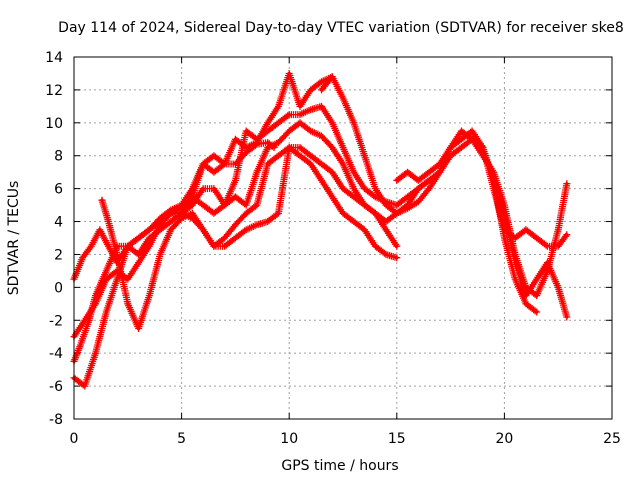  Describe the element at coordinates (58, 288) in the screenshot. I see `y-tick-label: 0` at that location.